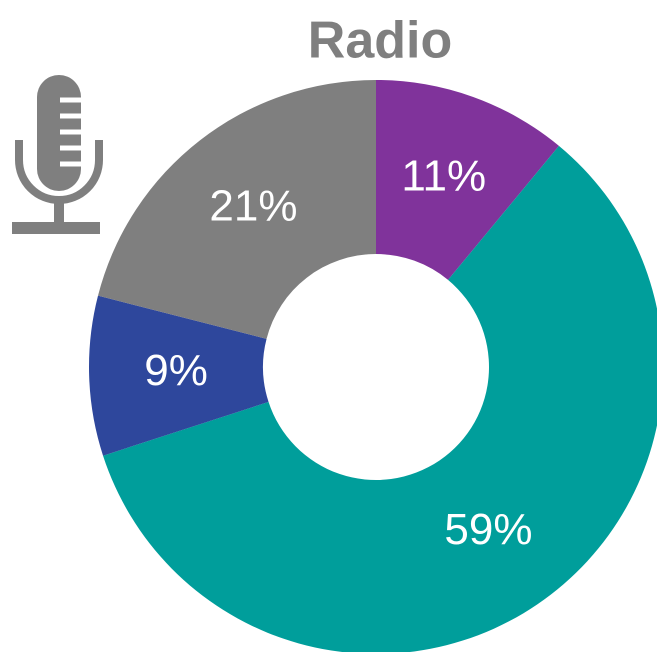  Describe the element at coordinates (176, 370) in the screenshot. I see `data-label: 9%` at that location.